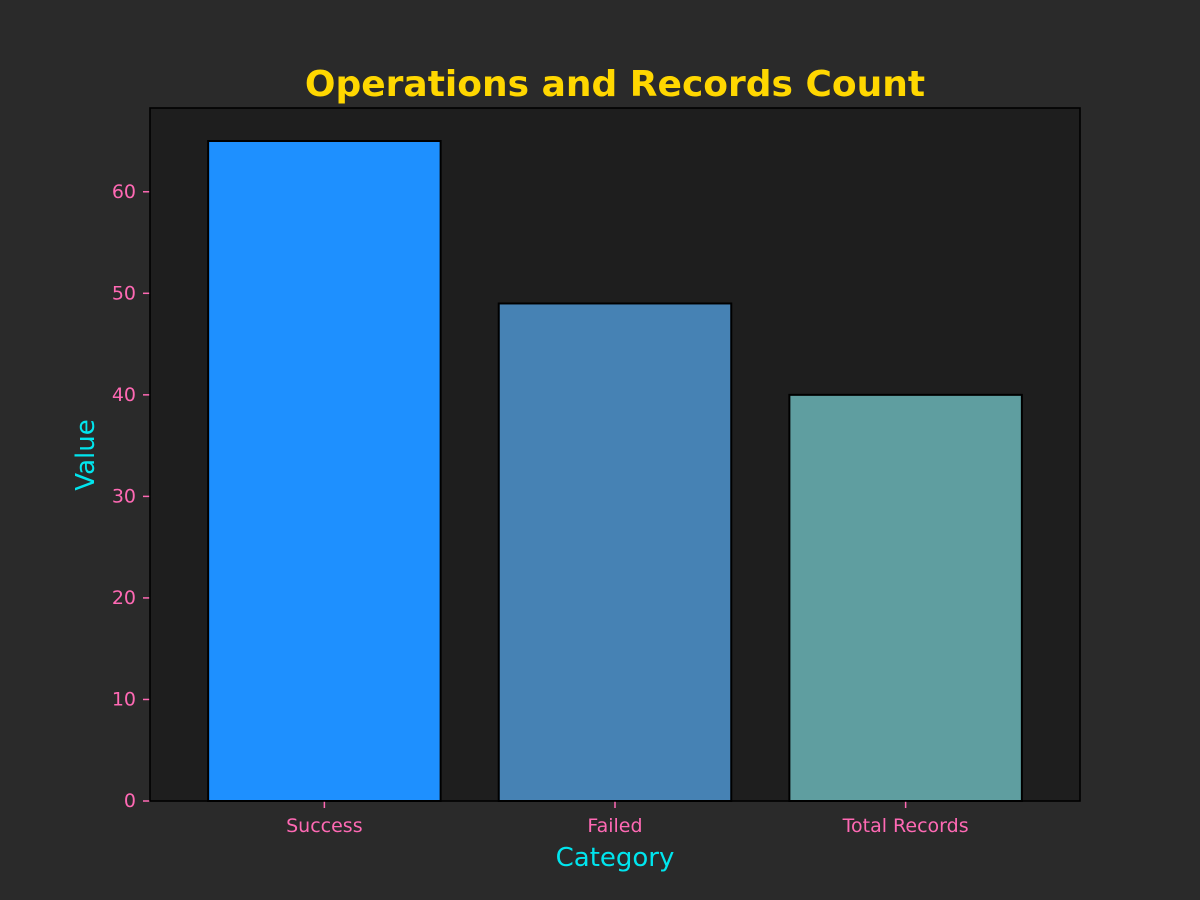 This screenshot has height=900, width=1200. I want to click on bar-success, so click(324, 471).